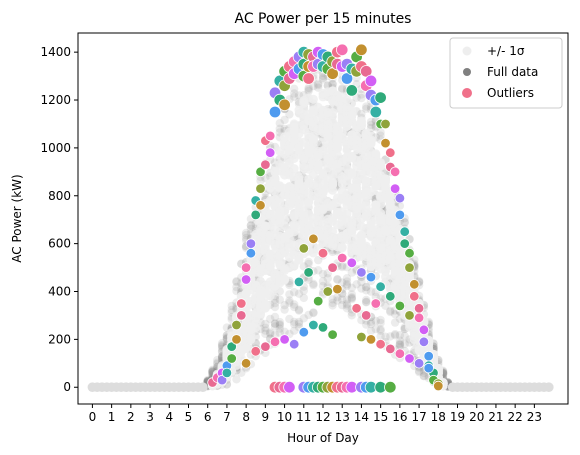 The height and width of the screenshot is (455, 580). Describe the element at coordinates (506, 51) in the screenshot. I see `legend-label-sigma: +/- 1σ` at that location.